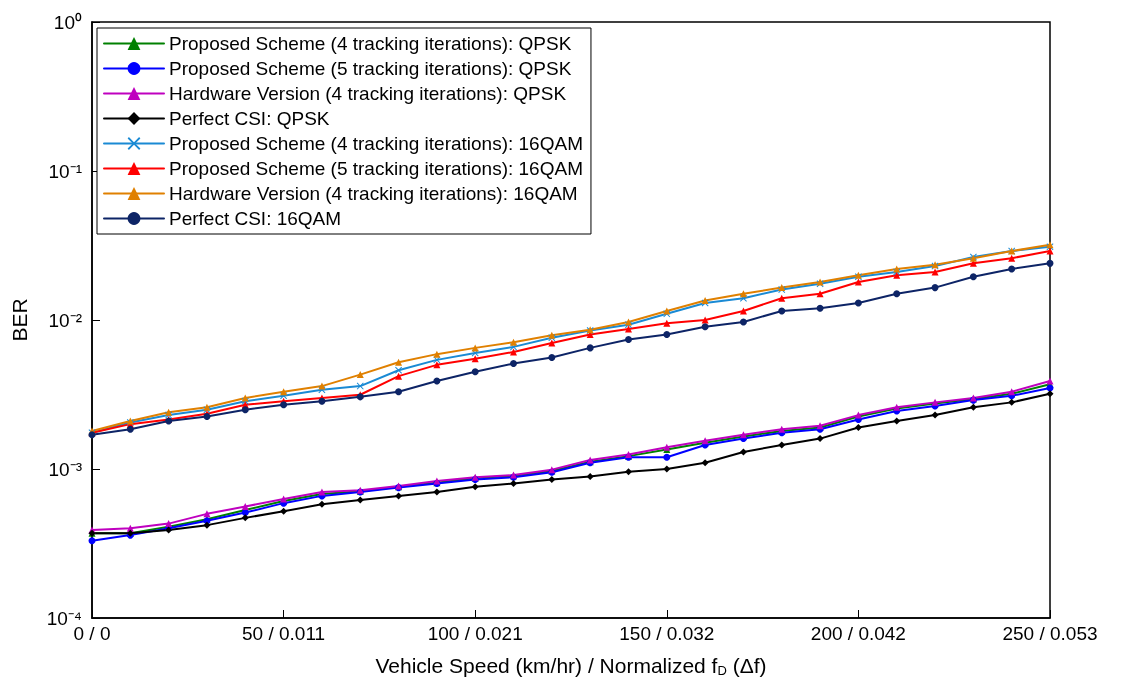 The image size is (1123, 692). What do you see at coordinates (249, 118) in the screenshot?
I see `legend-label: Perfect CSI: QPSK` at bounding box center [249, 118].